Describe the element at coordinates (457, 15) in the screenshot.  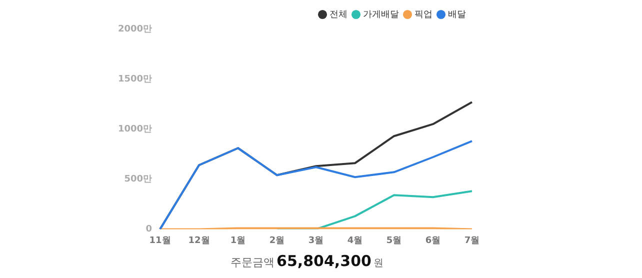
I see `legend-label: 배달` at that location.